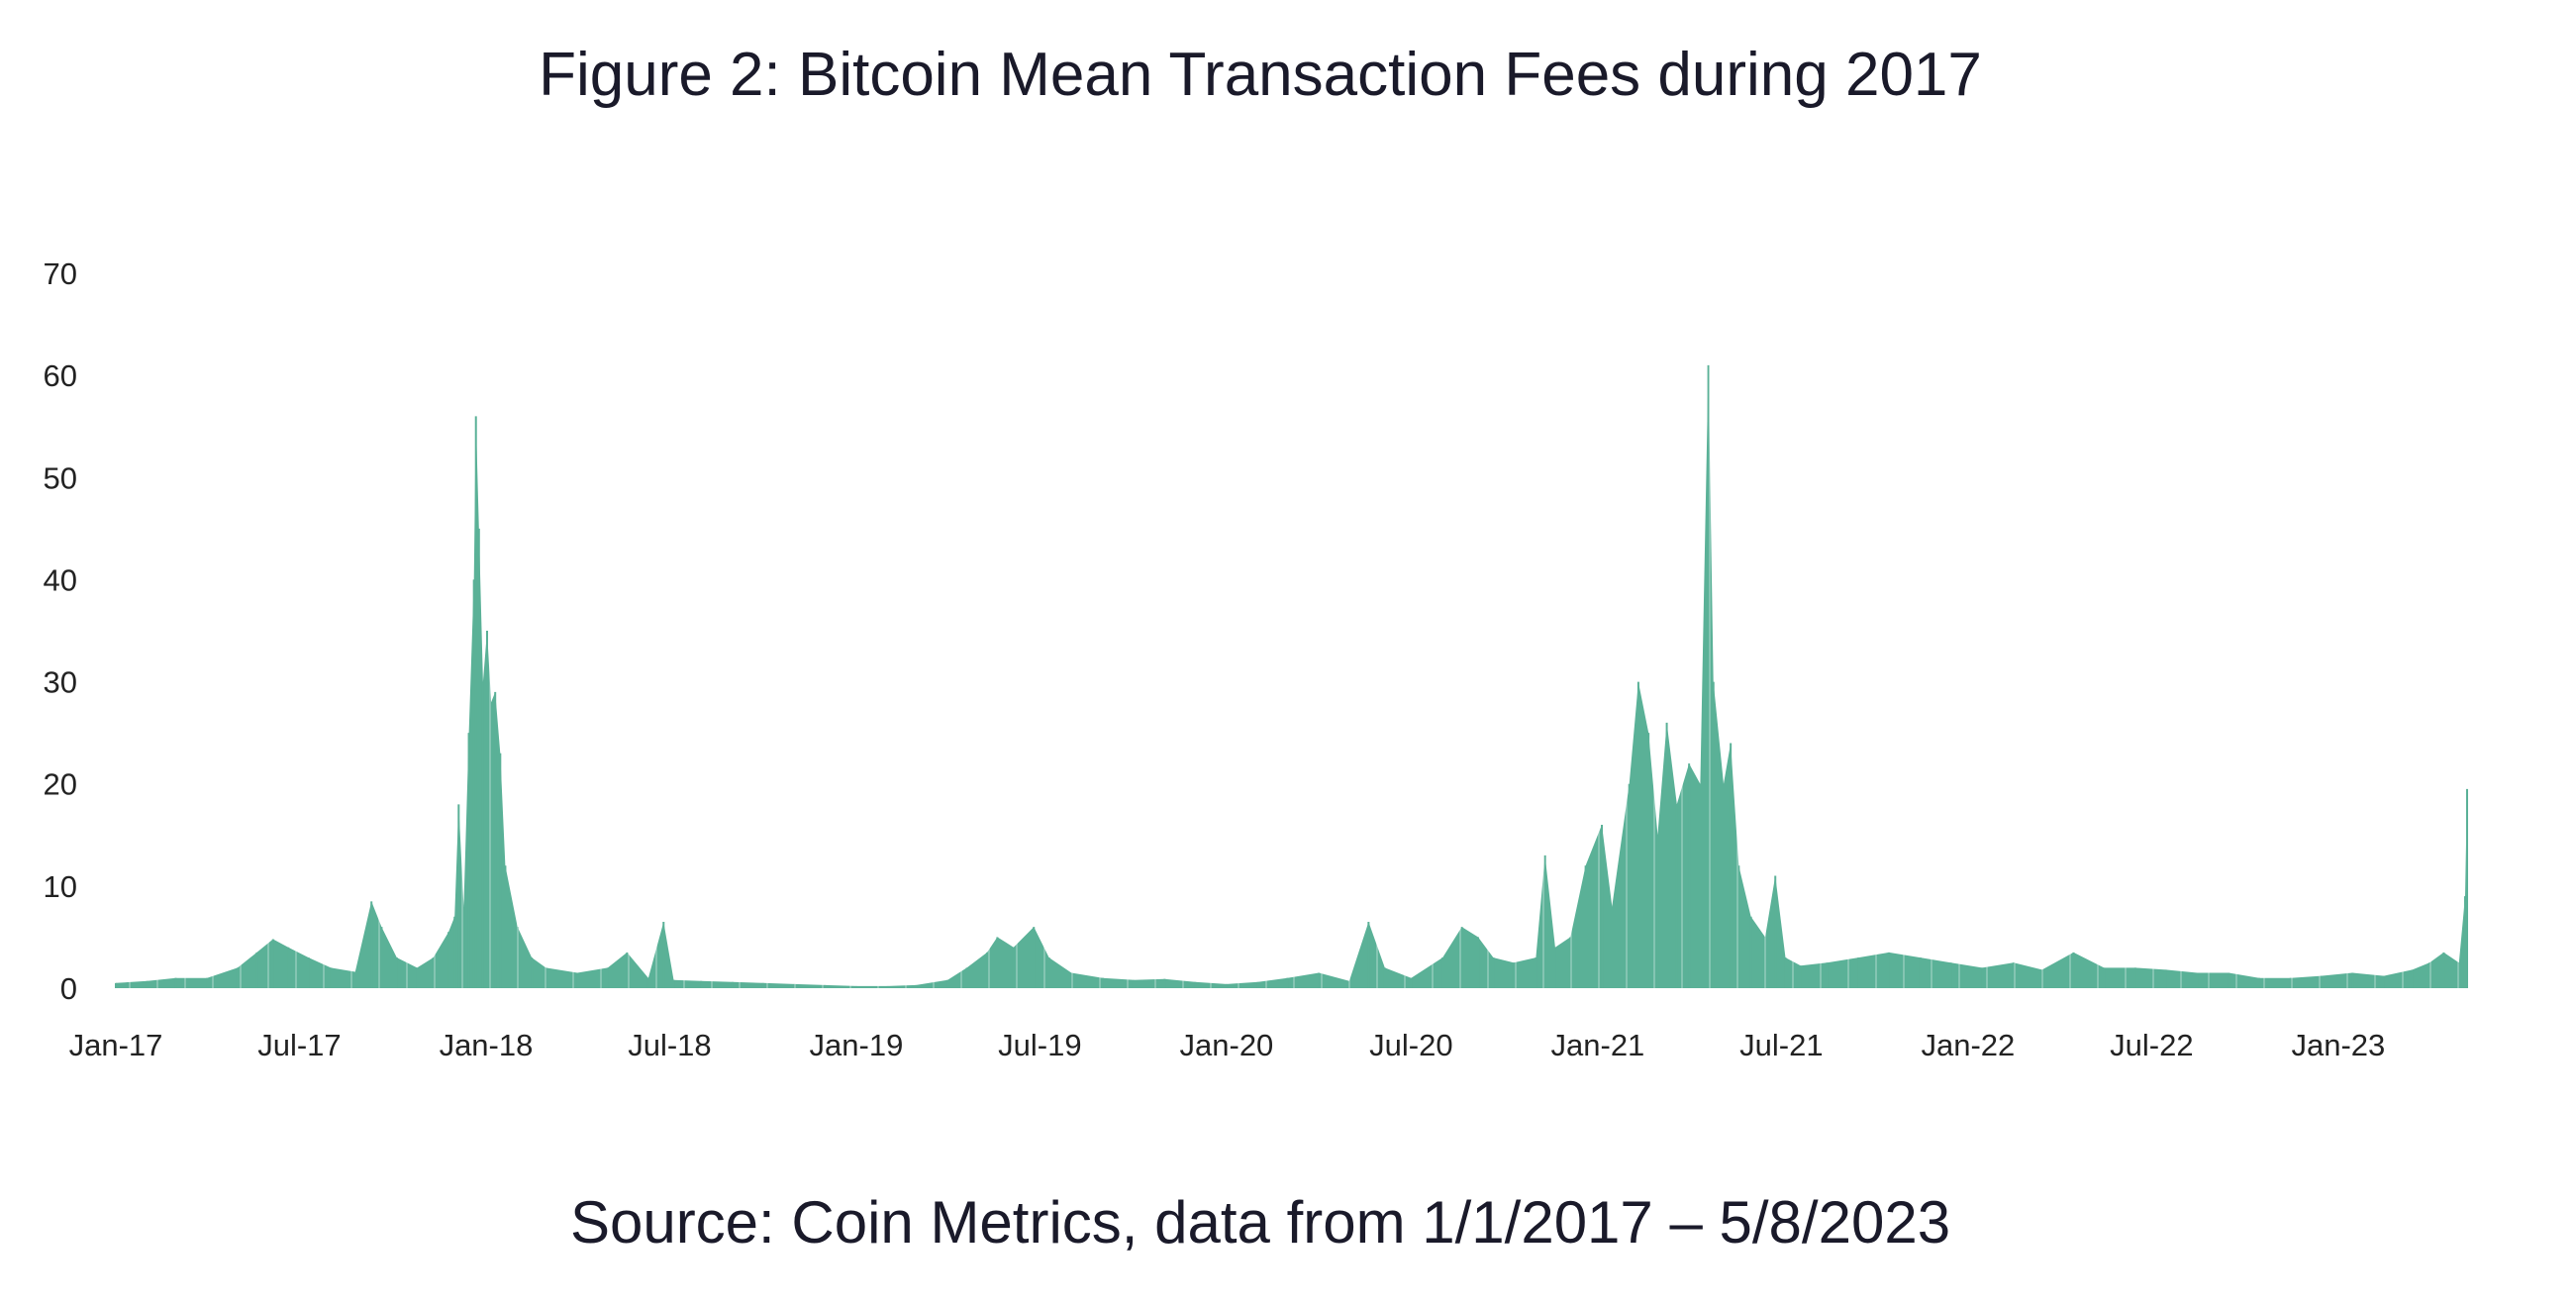 This screenshot has height=1307, width=2576. I want to click on y-tick-label: 50, so click(61, 477).